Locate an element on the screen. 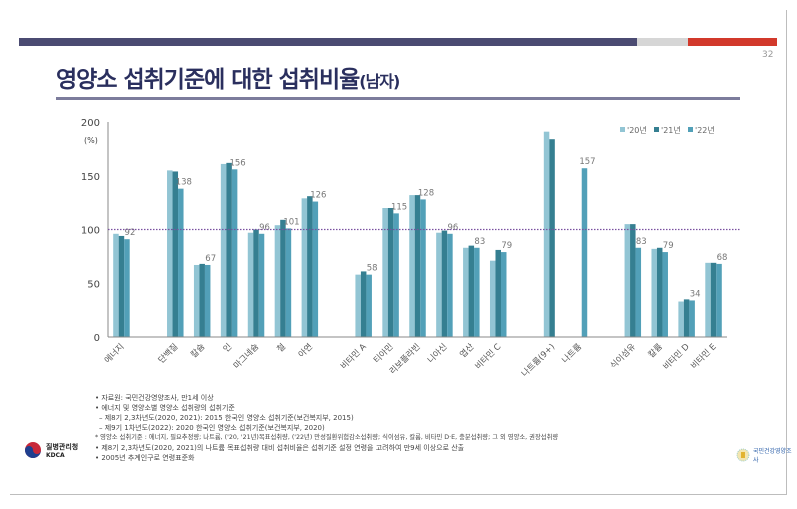  y-tick-label: 150 is located at coordinates (90, 177).